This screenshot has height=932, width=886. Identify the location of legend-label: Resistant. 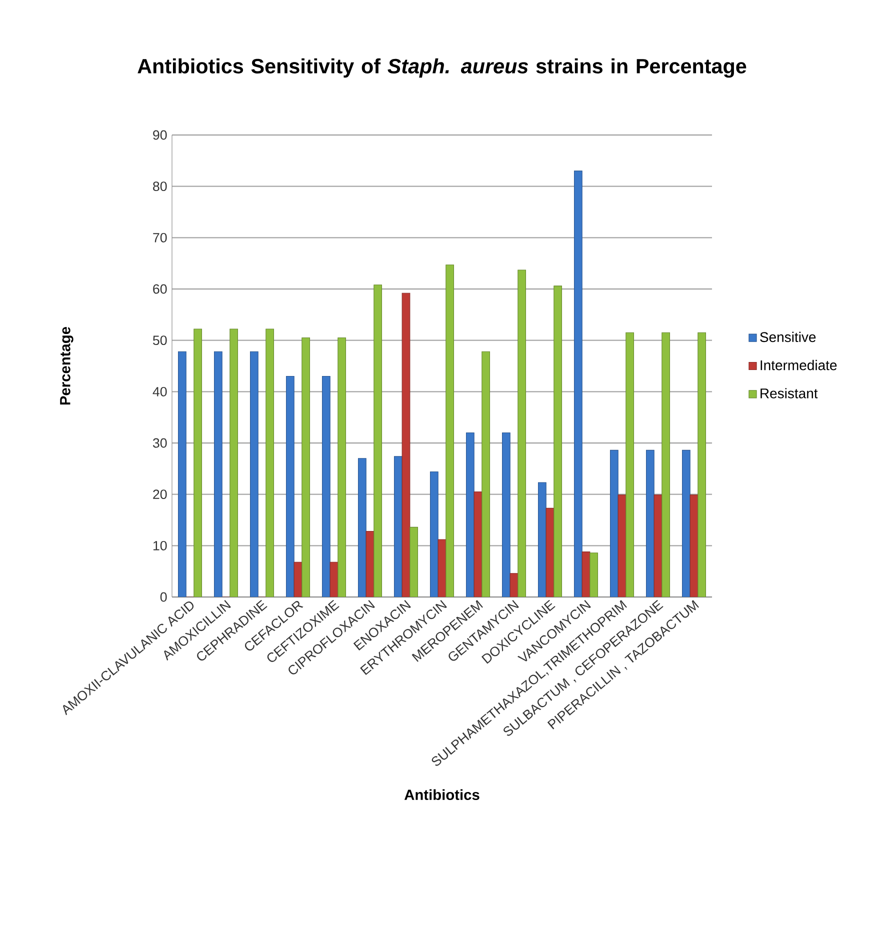
(789, 393).